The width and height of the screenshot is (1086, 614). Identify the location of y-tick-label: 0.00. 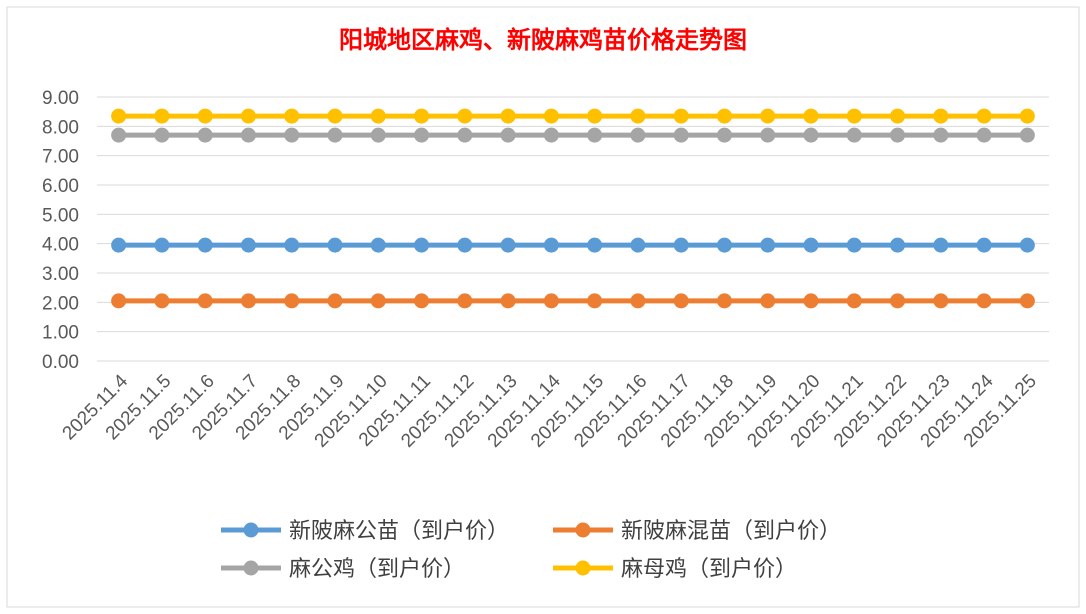
(60, 362).